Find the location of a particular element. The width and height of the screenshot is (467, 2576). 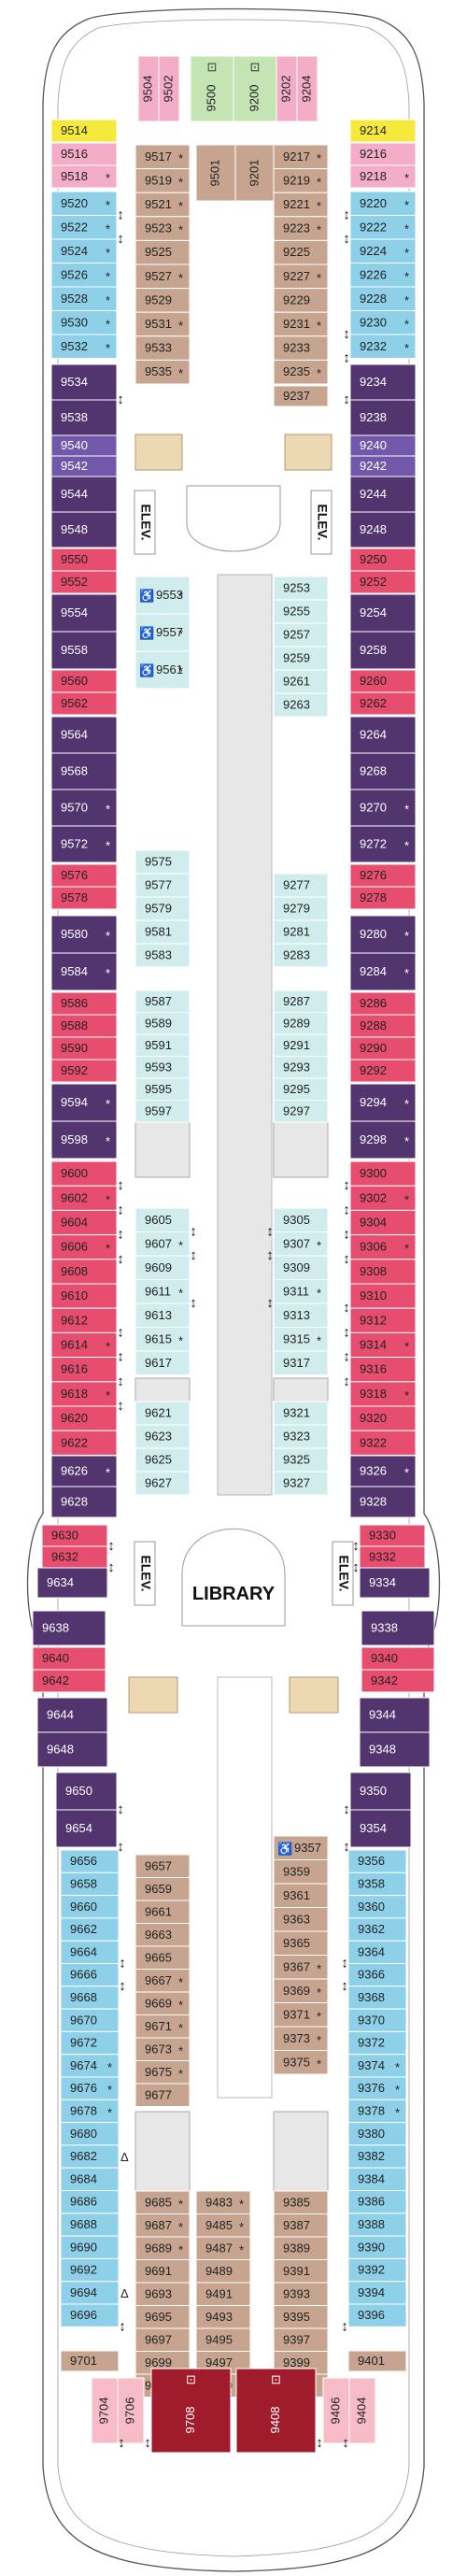

cabin-9344: 9344 is located at coordinates (395, 1715).